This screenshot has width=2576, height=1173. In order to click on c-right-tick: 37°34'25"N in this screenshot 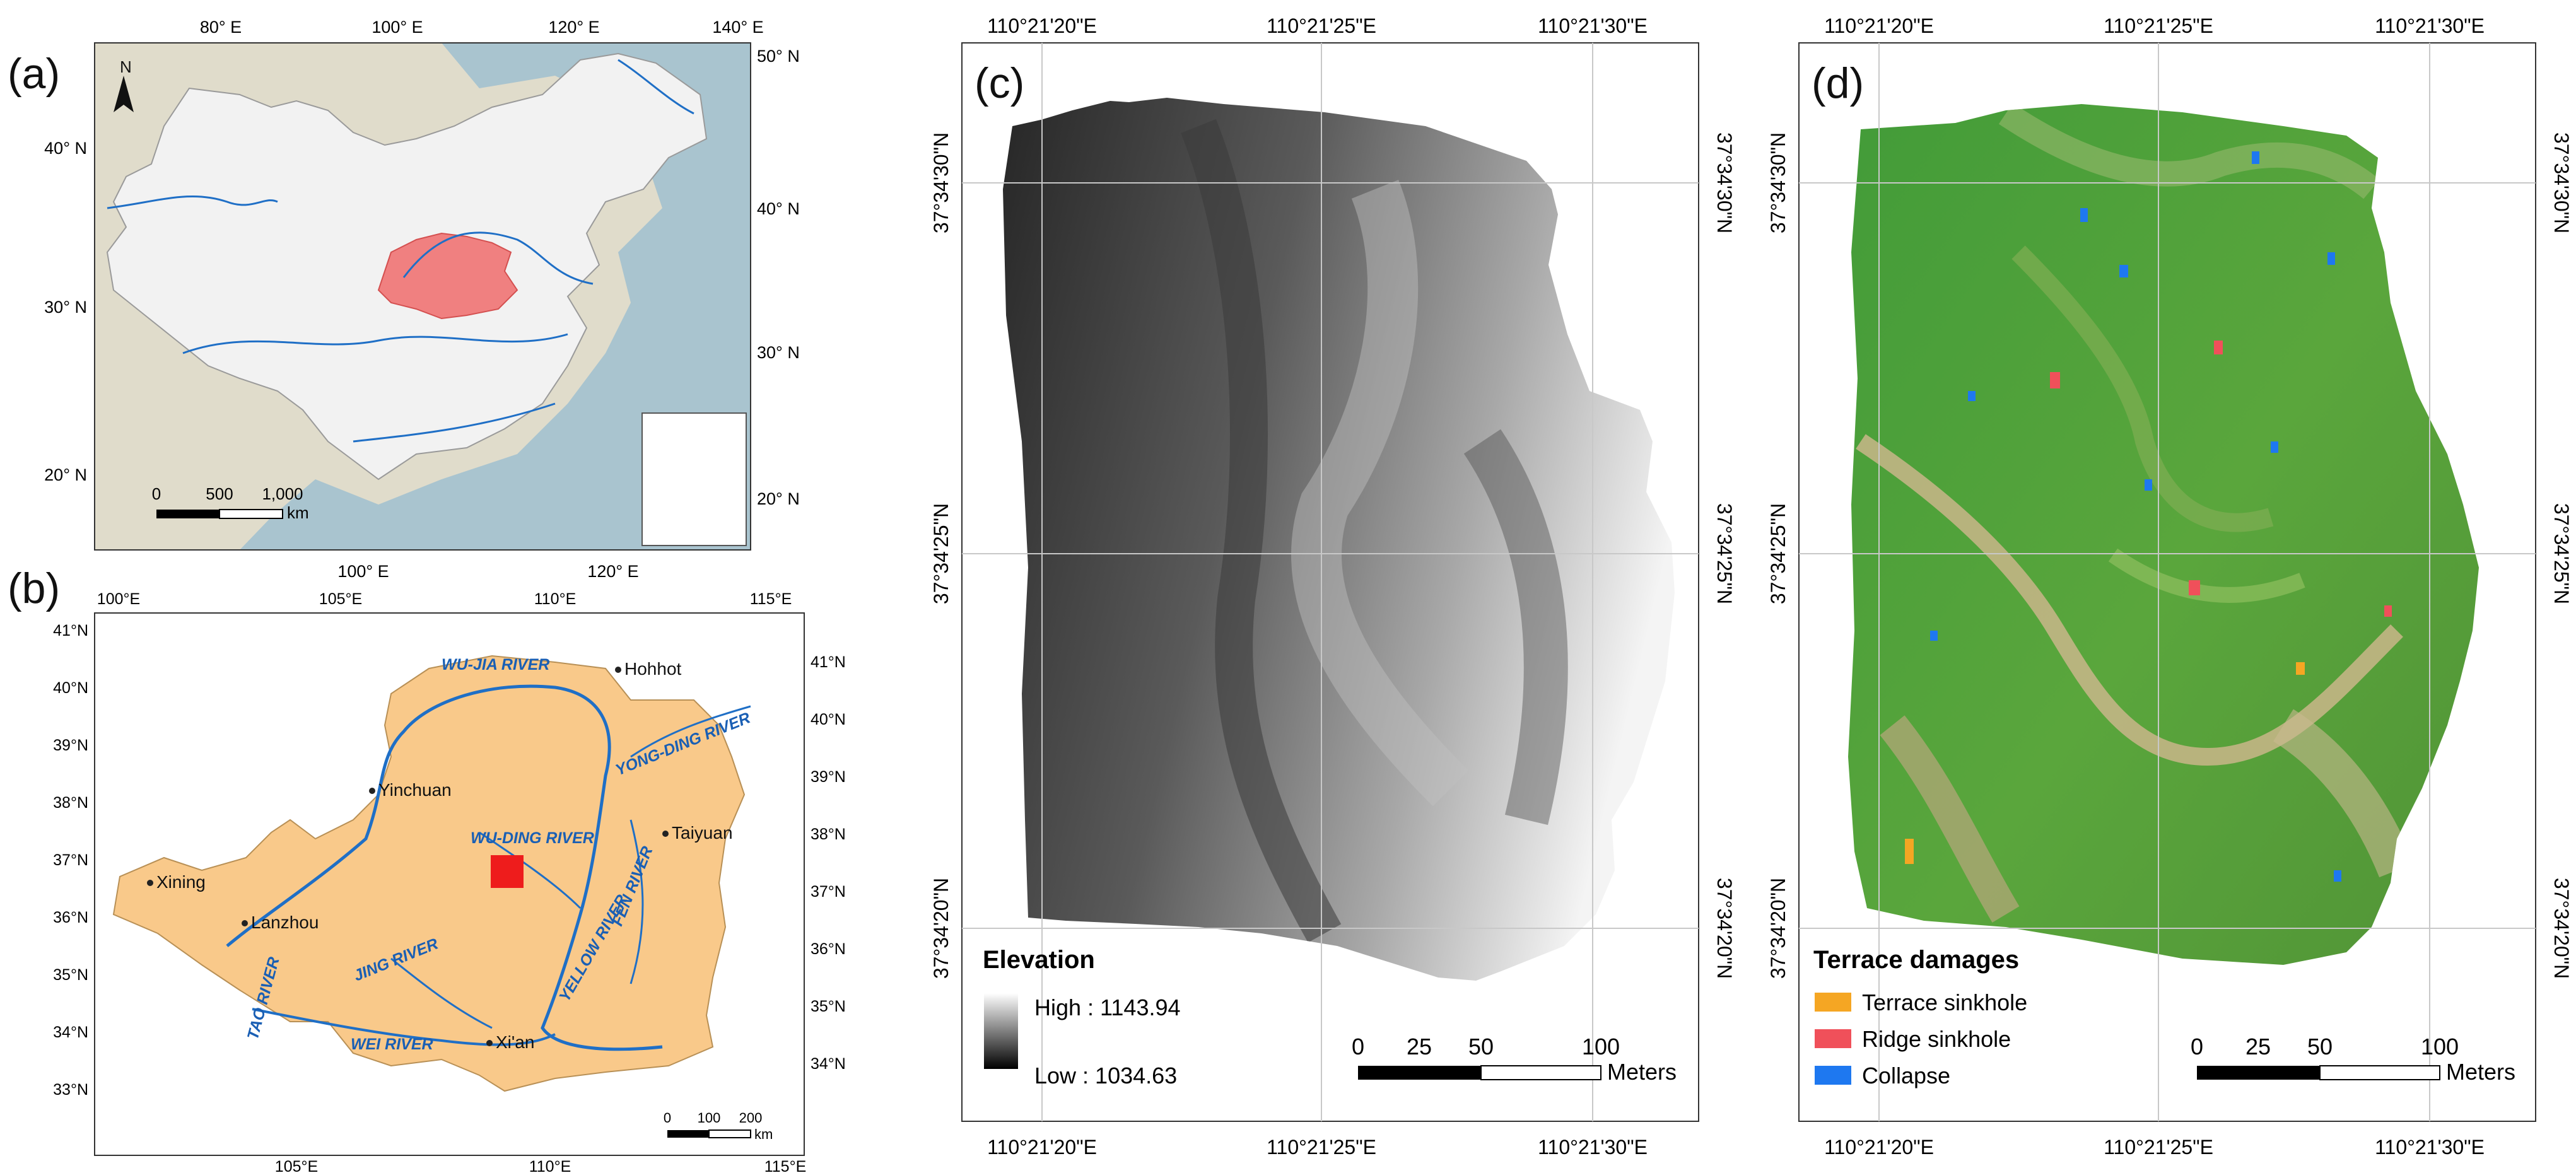, I will do `click(1724, 553)`.